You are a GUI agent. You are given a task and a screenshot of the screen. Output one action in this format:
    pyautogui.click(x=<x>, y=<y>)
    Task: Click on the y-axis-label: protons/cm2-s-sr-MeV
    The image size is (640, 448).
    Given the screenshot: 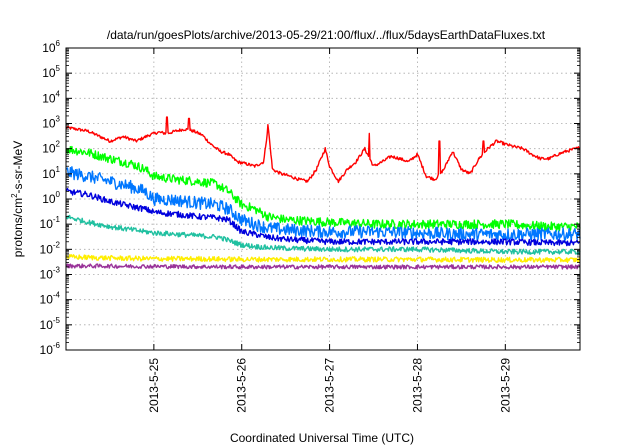 What is the action you would take?
    pyautogui.click(x=17, y=199)
    